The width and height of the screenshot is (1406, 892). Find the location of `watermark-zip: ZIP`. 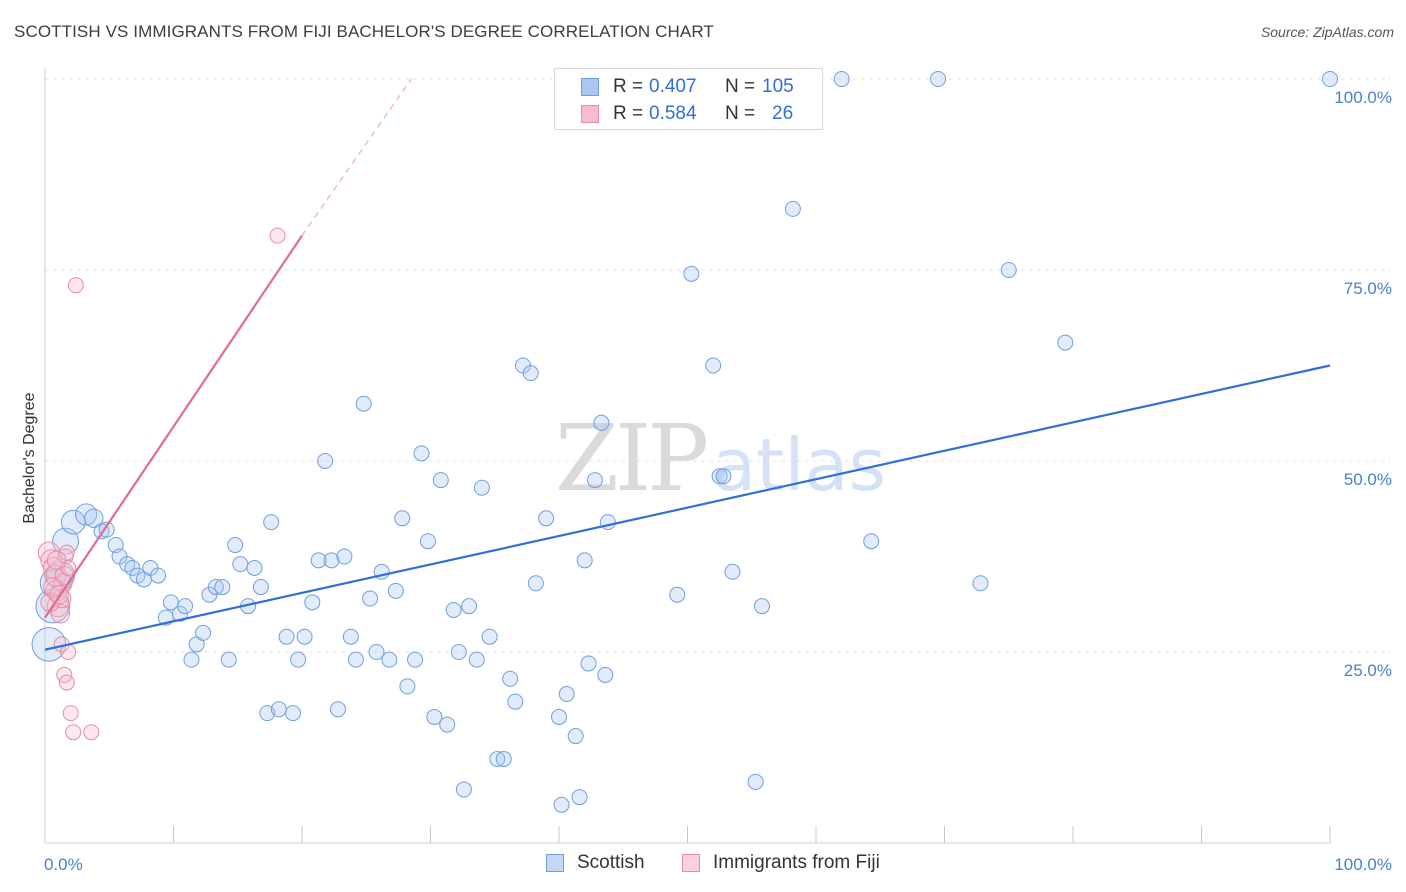

watermark-zip: ZIP is located at coordinates (630, 458).